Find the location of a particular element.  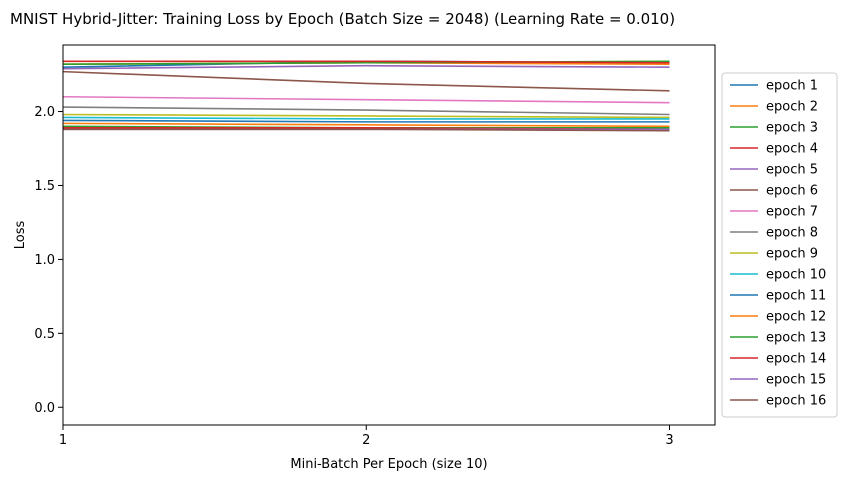

legend-label: epoch 10 is located at coordinates (796, 275).